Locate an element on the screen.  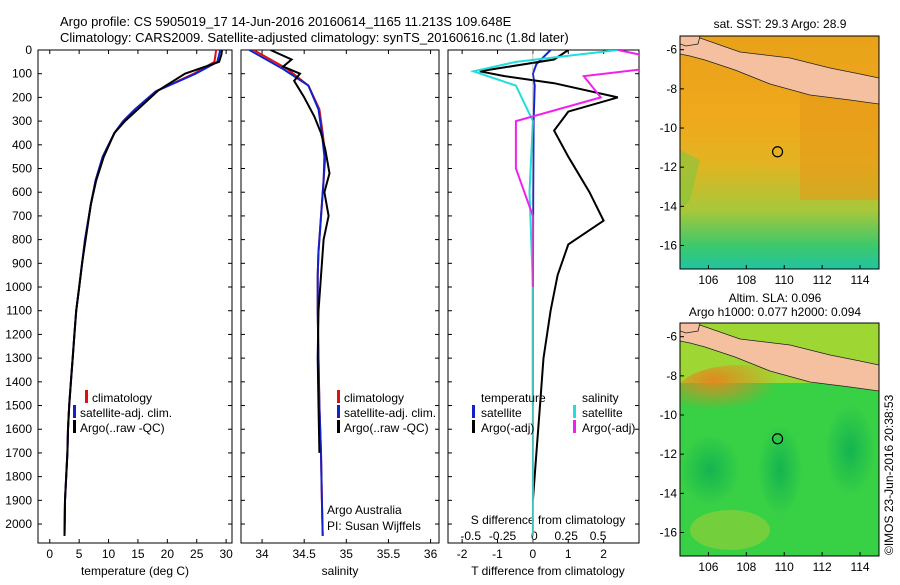
depth-tick-label: 1400 is located at coordinates (18, 382).